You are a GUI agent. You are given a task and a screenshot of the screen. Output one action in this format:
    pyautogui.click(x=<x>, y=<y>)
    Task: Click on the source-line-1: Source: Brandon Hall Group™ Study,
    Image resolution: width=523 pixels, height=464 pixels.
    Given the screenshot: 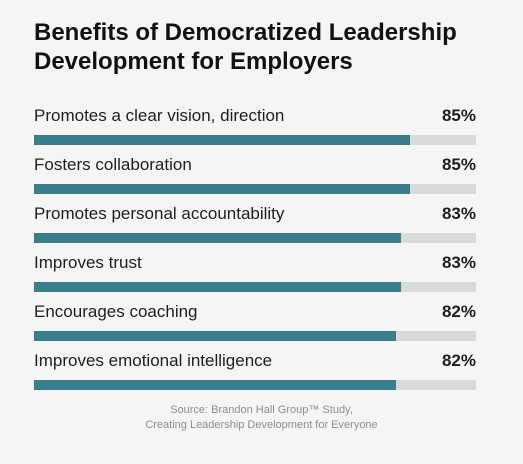 What is the action you would take?
    pyautogui.click(x=261, y=410)
    